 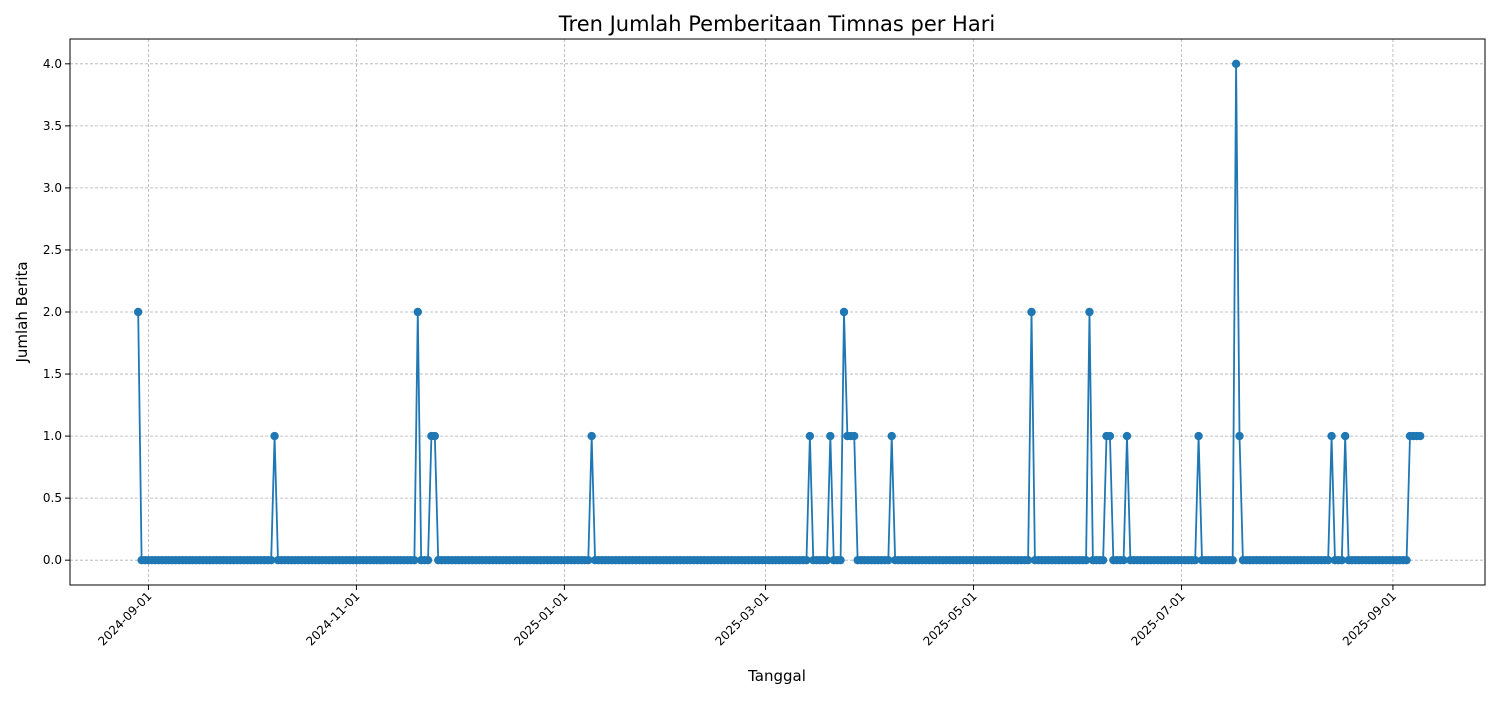 I want to click on y-tick-label: 4.0, so click(x=52, y=64).